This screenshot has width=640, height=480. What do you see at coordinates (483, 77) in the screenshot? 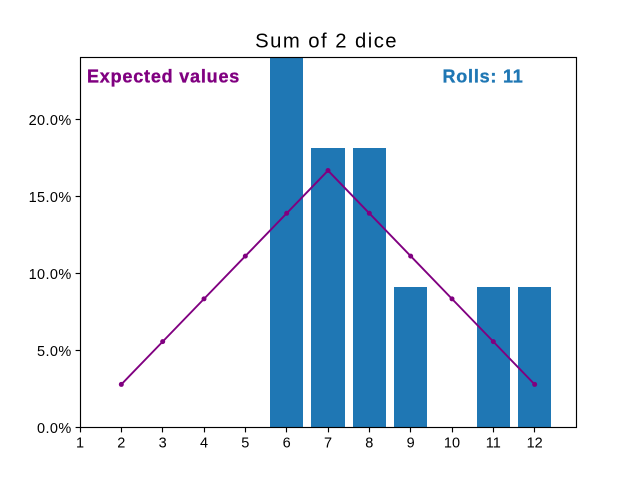
I see `svg-text: Rolls: 11` at bounding box center [483, 77].